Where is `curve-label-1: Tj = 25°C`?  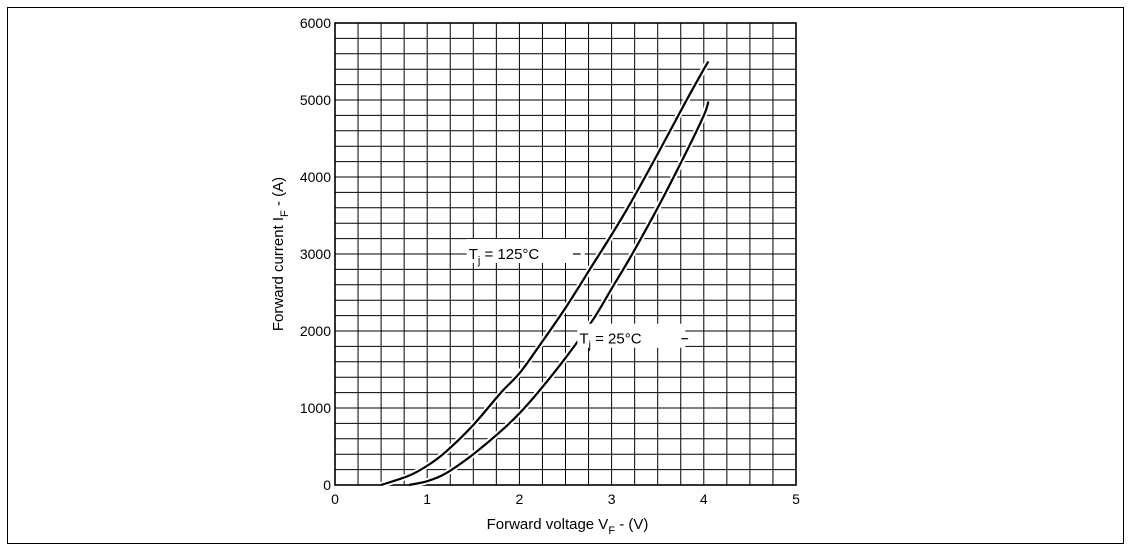
curve-label-1: Tj = 25°C is located at coordinates (633, 337).